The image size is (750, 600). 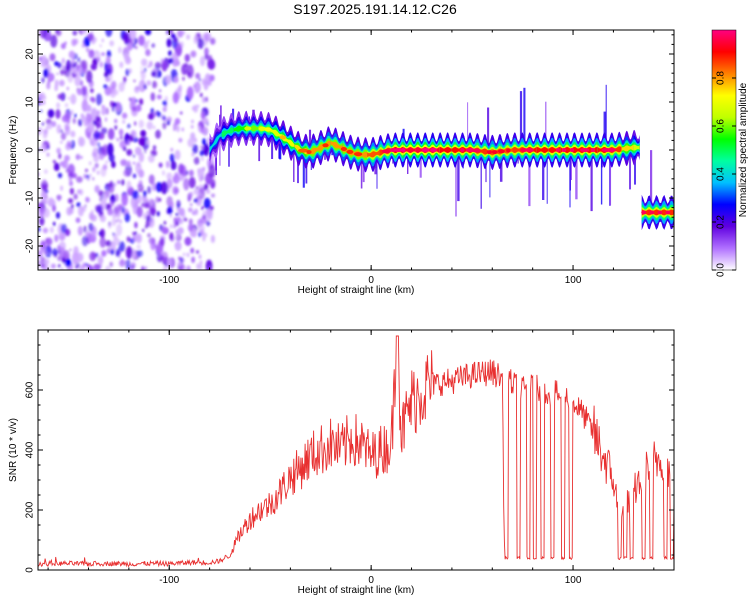 What do you see at coordinates (573, 580) in the screenshot?
I see `snr-x-tick-label: 100` at bounding box center [573, 580].